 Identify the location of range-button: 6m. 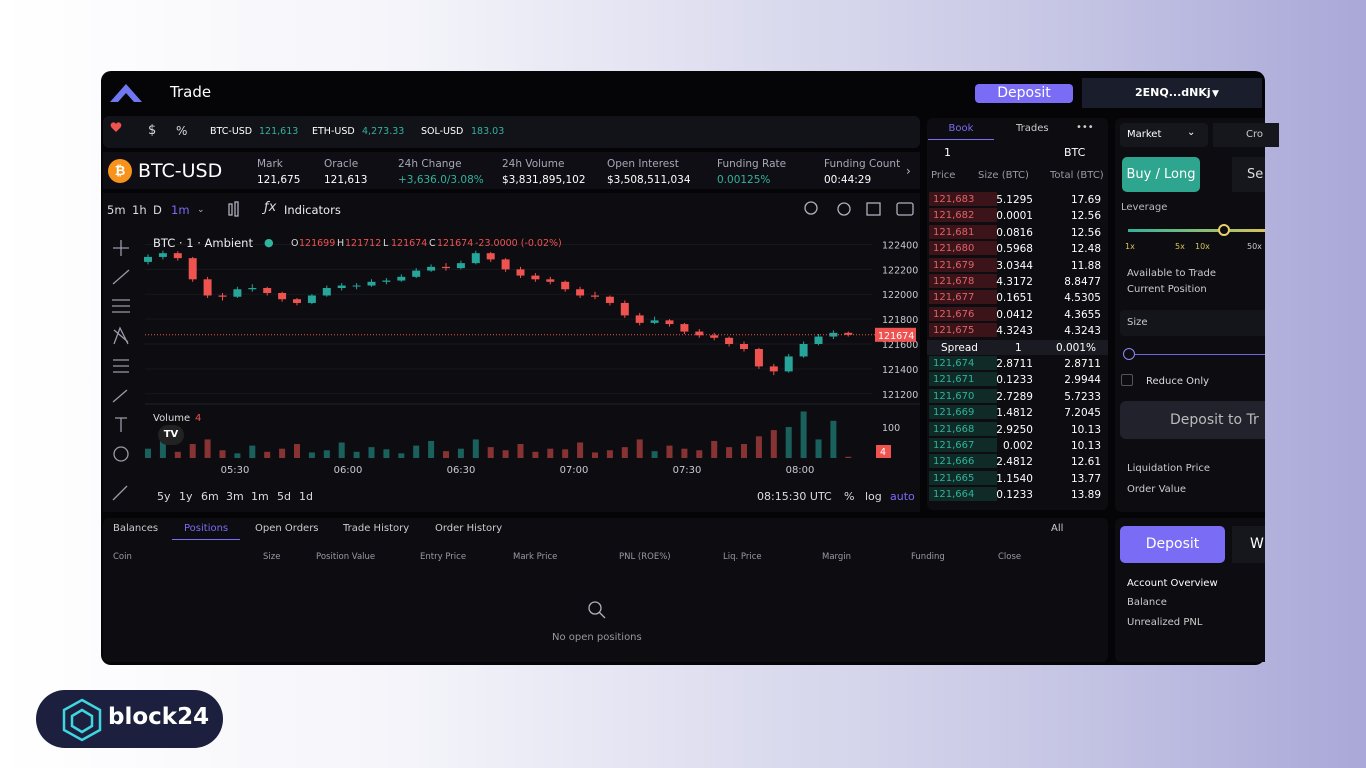
(210, 496).